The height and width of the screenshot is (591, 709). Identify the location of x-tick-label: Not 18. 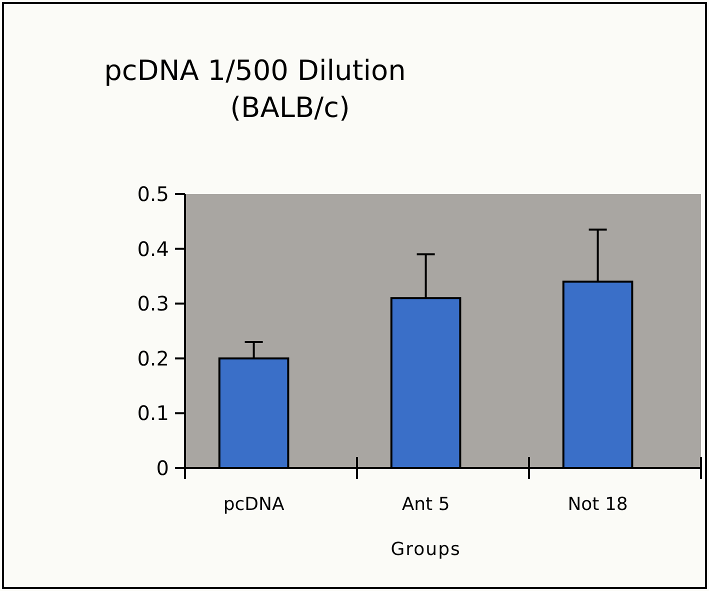
(598, 504).